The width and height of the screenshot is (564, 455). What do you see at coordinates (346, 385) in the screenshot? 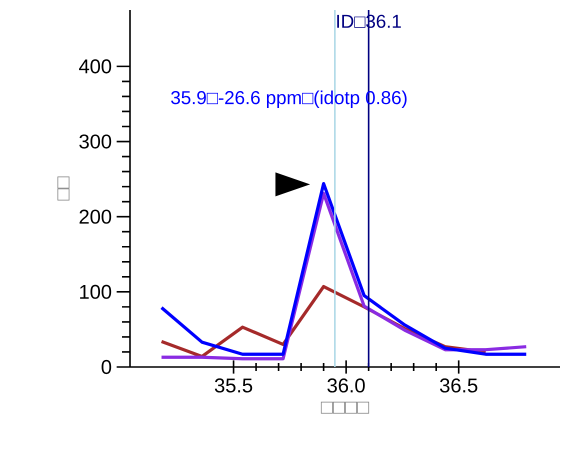
I see `x-tick-label: 36.0` at bounding box center [346, 385].